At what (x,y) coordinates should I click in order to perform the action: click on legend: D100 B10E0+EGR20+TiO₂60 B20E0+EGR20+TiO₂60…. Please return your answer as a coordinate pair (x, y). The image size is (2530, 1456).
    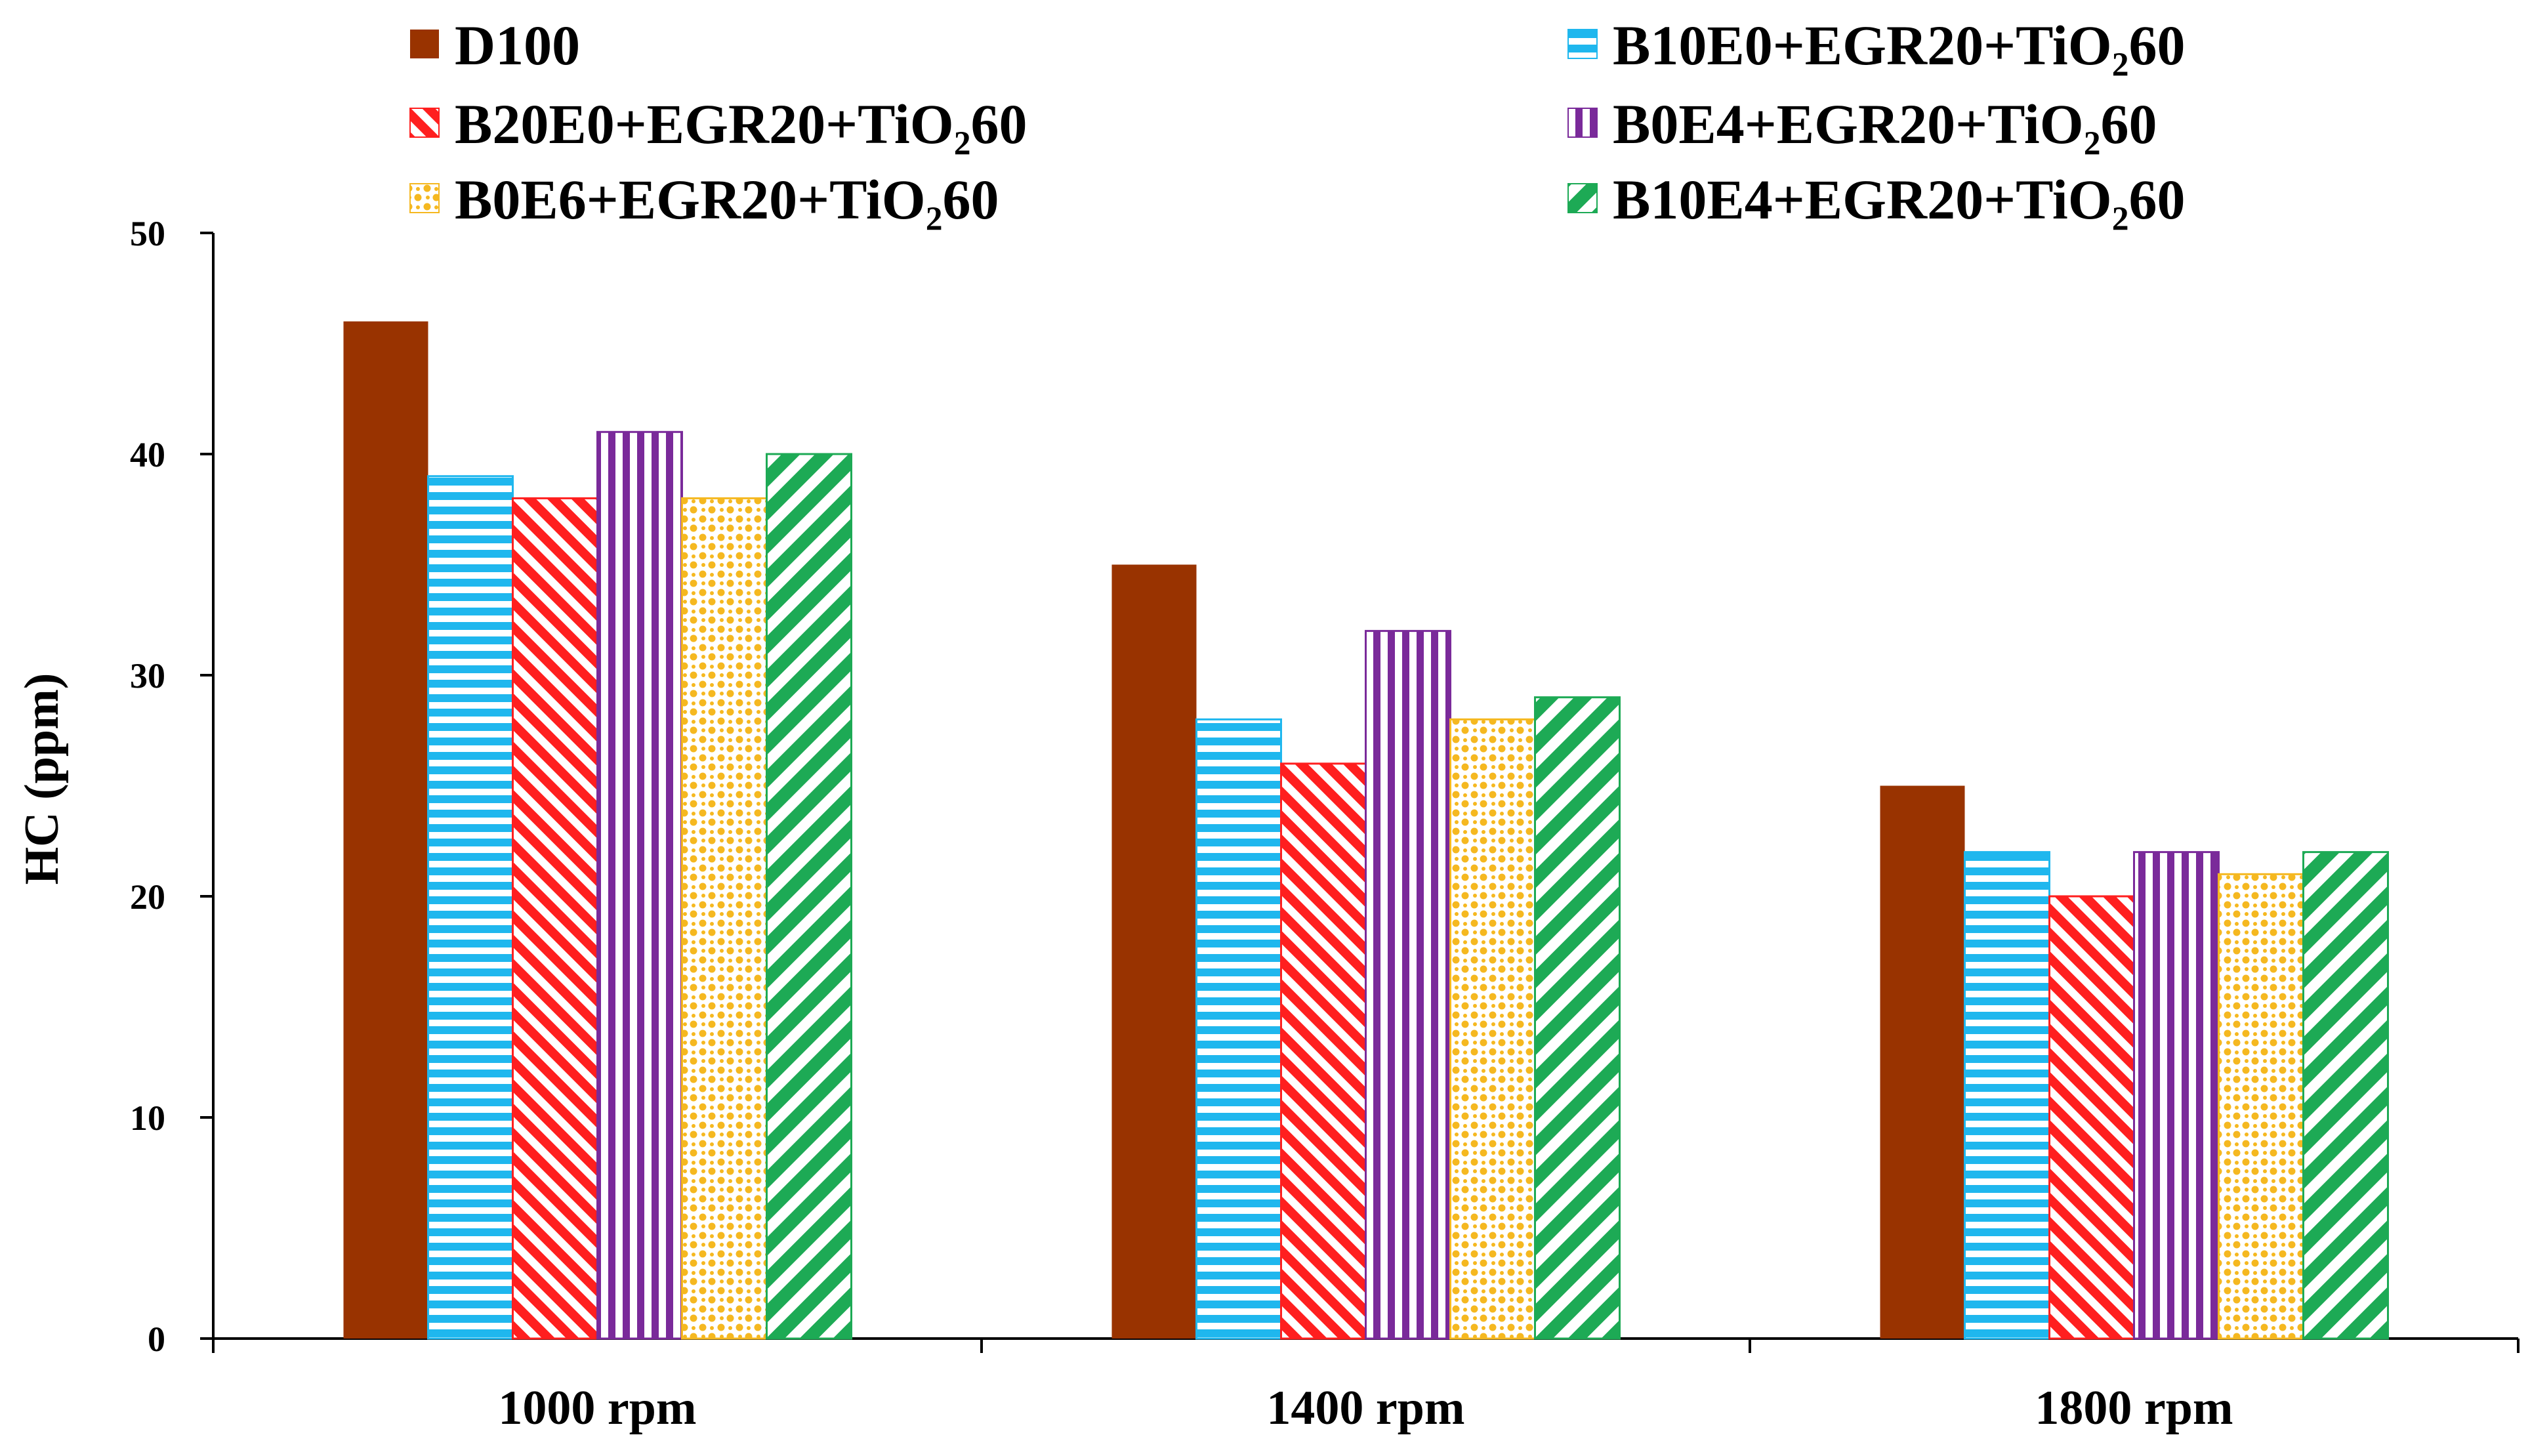
    Looking at the image, I should click on (1297, 122).